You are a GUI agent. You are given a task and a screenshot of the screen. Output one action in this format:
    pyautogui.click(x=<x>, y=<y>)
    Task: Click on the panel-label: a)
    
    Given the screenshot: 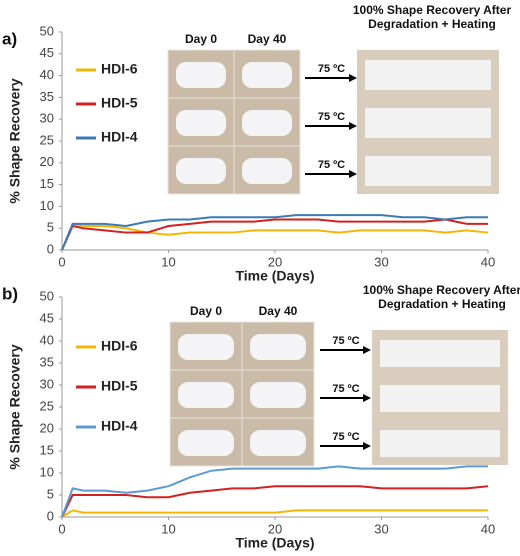 What is the action you would take?
    pyautogui.click(x=9, y=38)
    